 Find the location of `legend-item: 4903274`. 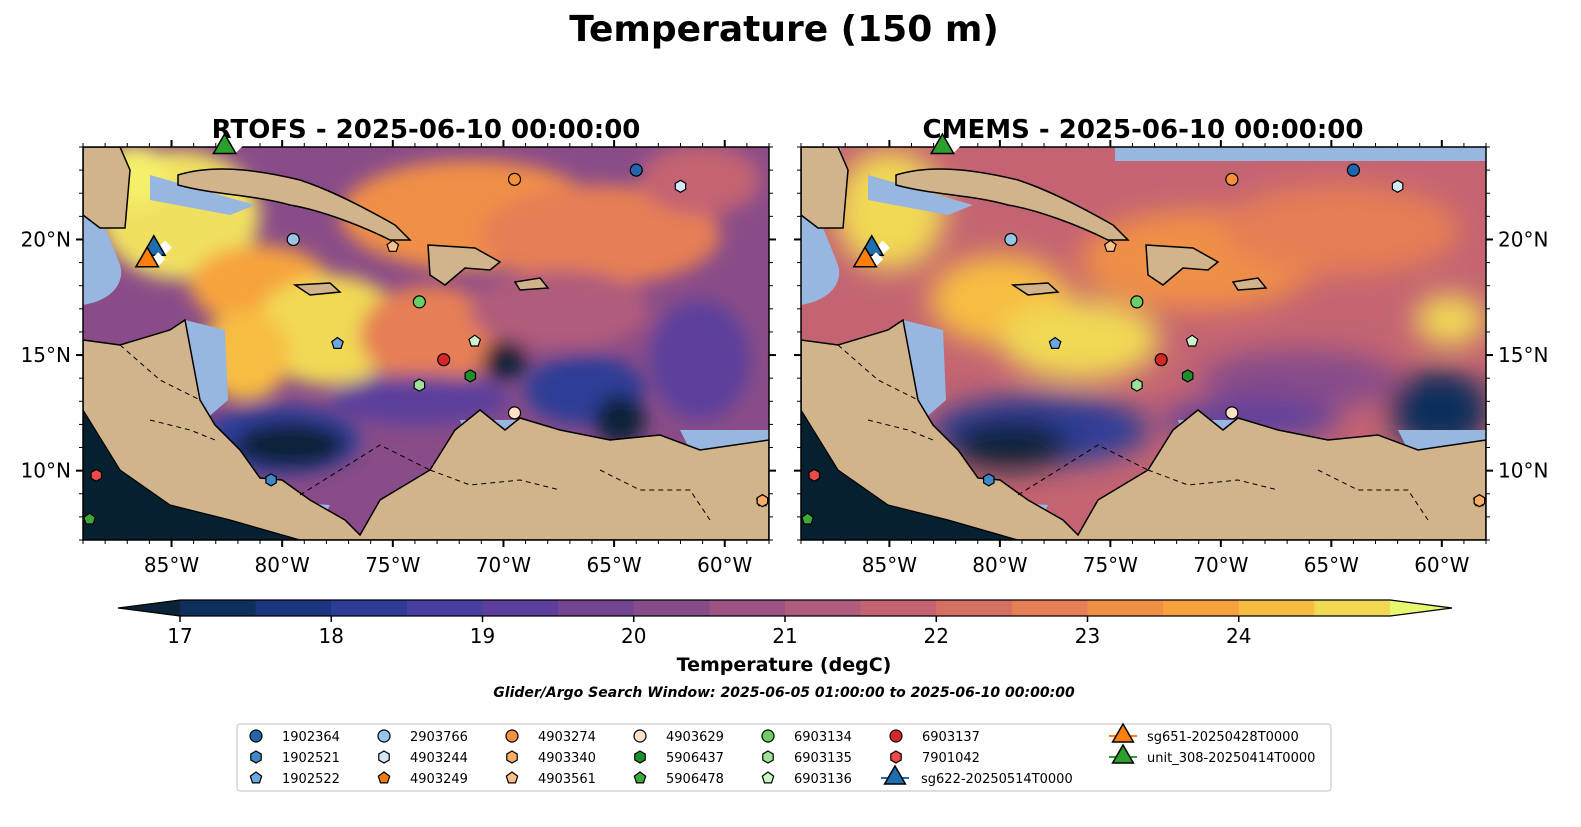

legend-item: 4903274 is located at coordinates (550, 737).